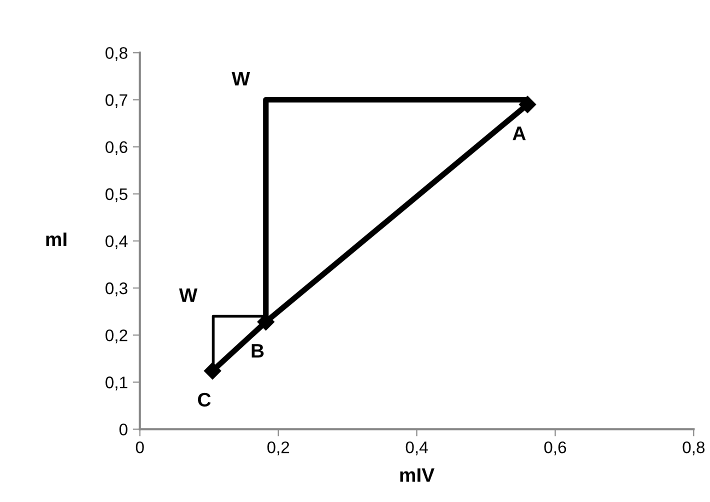 This screenshot has width=710, height=502. What do you see at coordinates (117, 148) in the screenshot?
I see `y-tick-label: 0,6` at bounding box center [117, 148].